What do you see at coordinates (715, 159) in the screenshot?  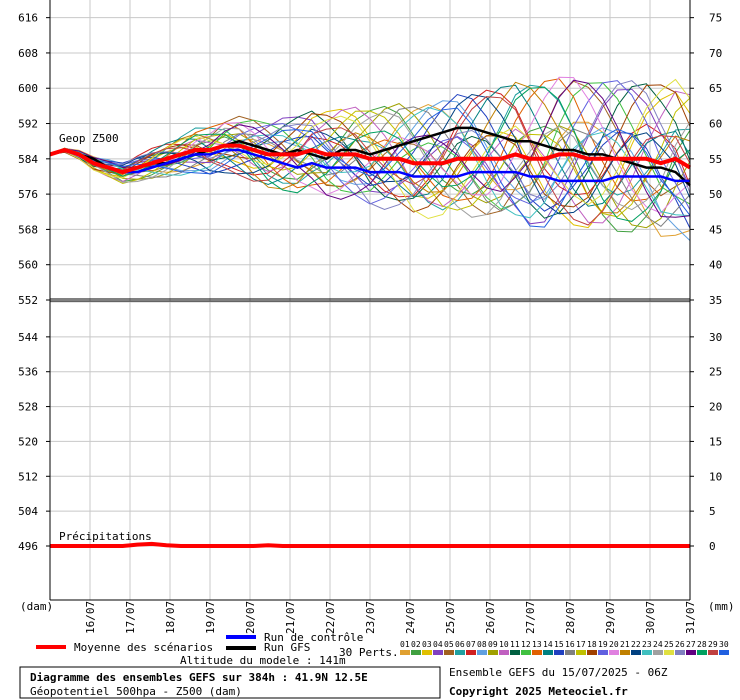 I see `right-tick-label: 55` at bounding box center [715, 159].